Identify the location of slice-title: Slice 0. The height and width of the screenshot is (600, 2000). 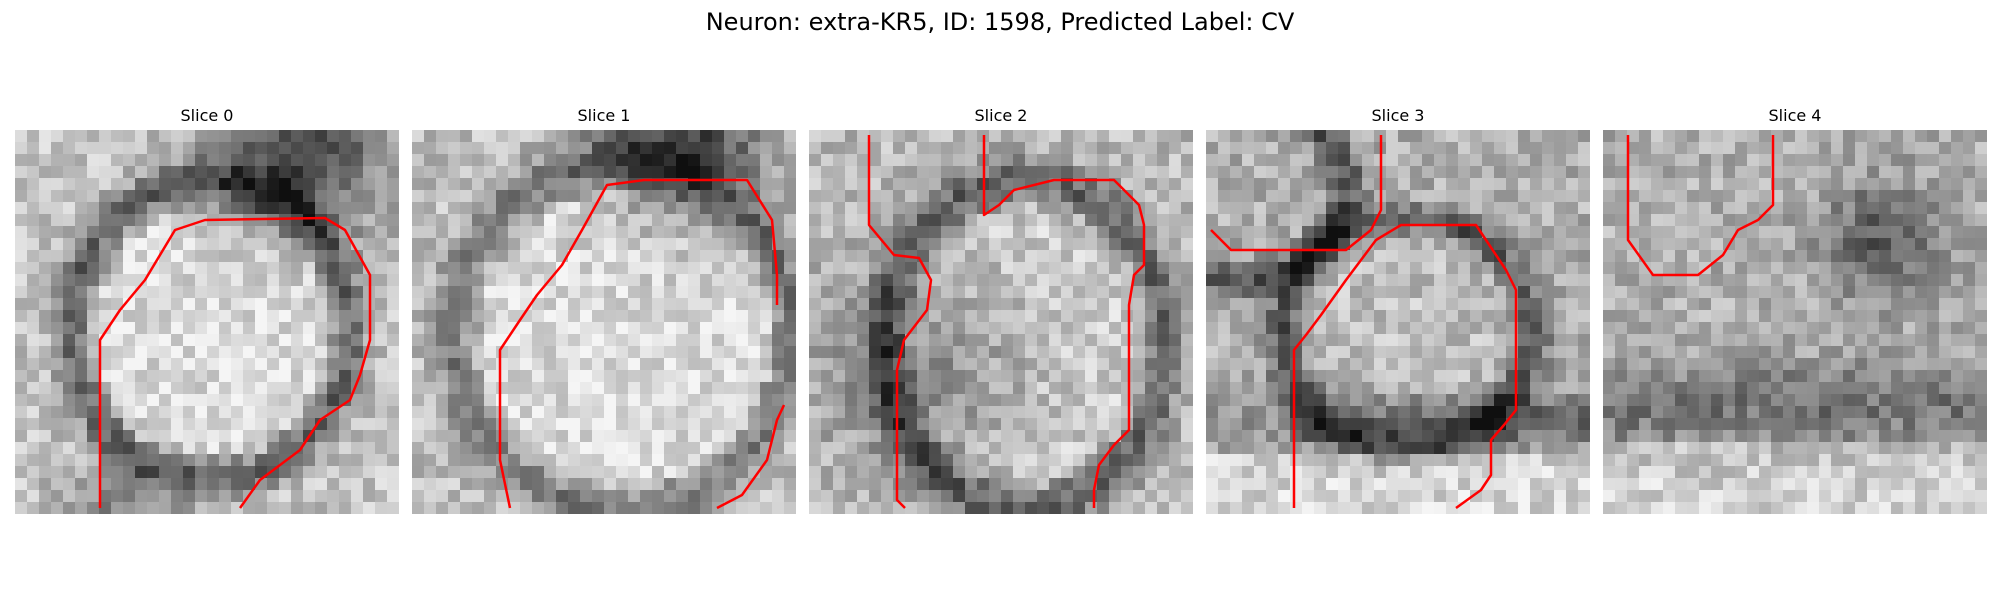
(207, 115).